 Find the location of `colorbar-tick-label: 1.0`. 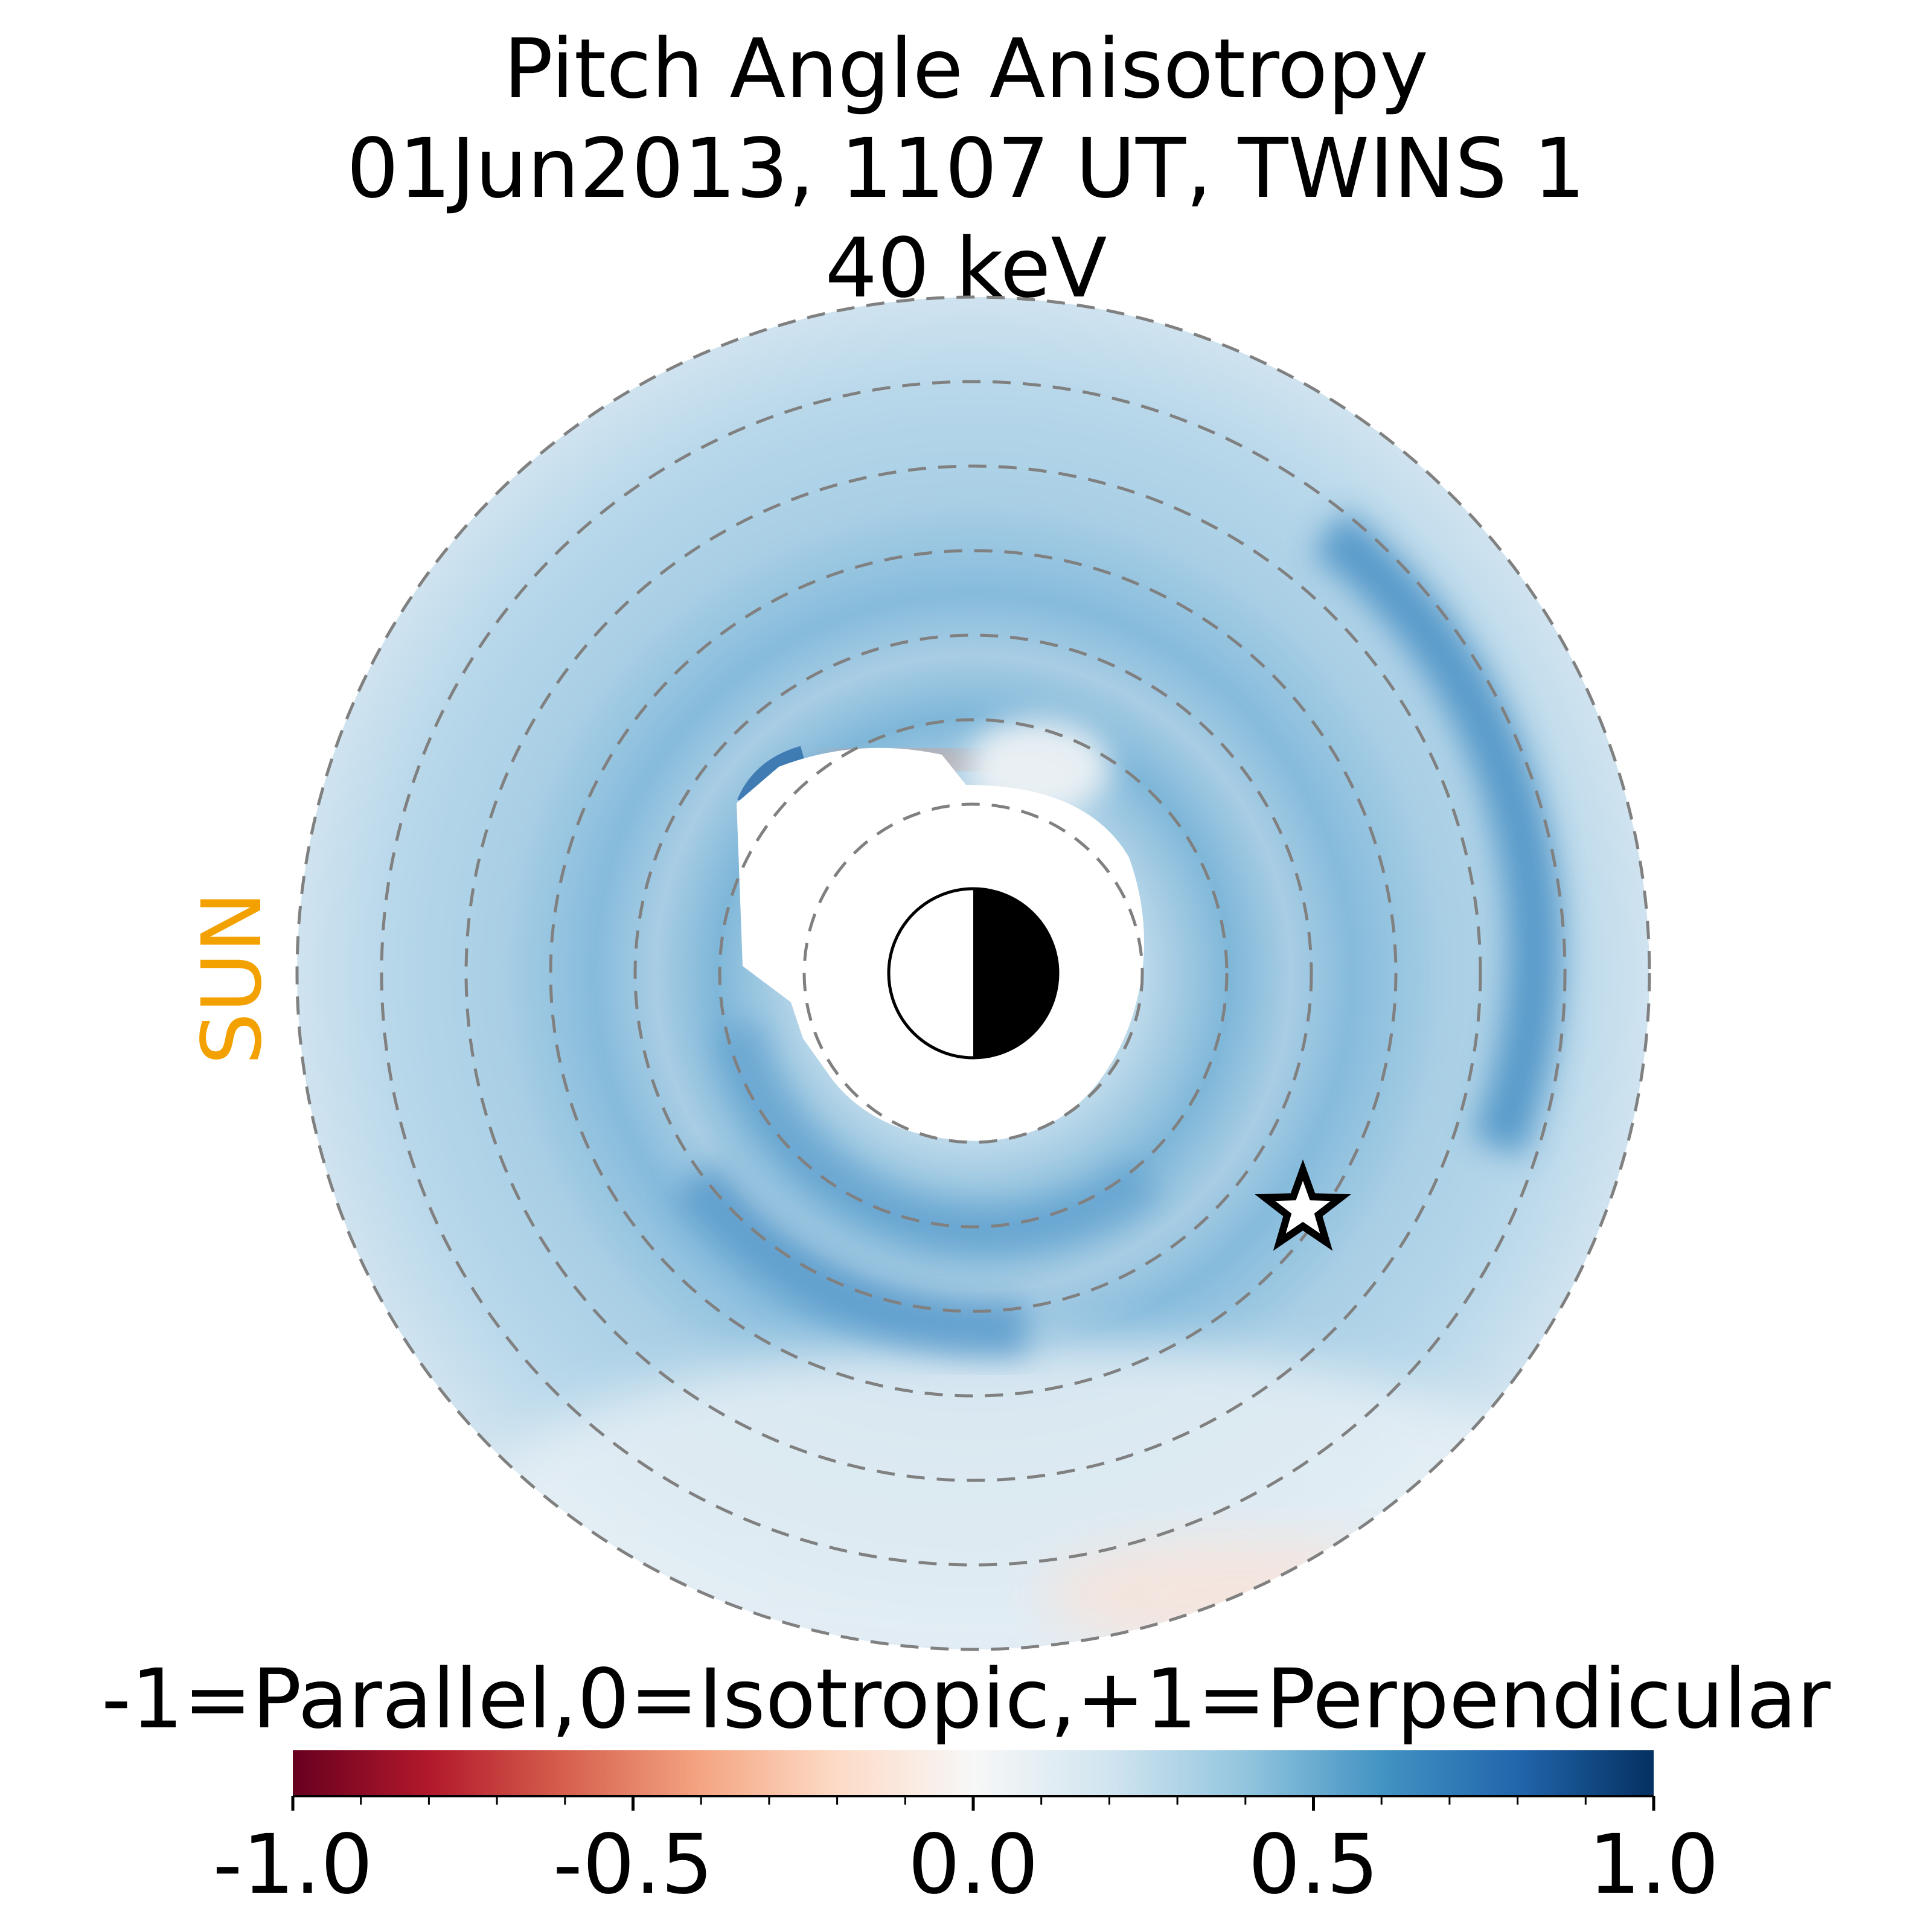

colorbar-tick-label: 1.0 is located at coordinates (1653, 1865).